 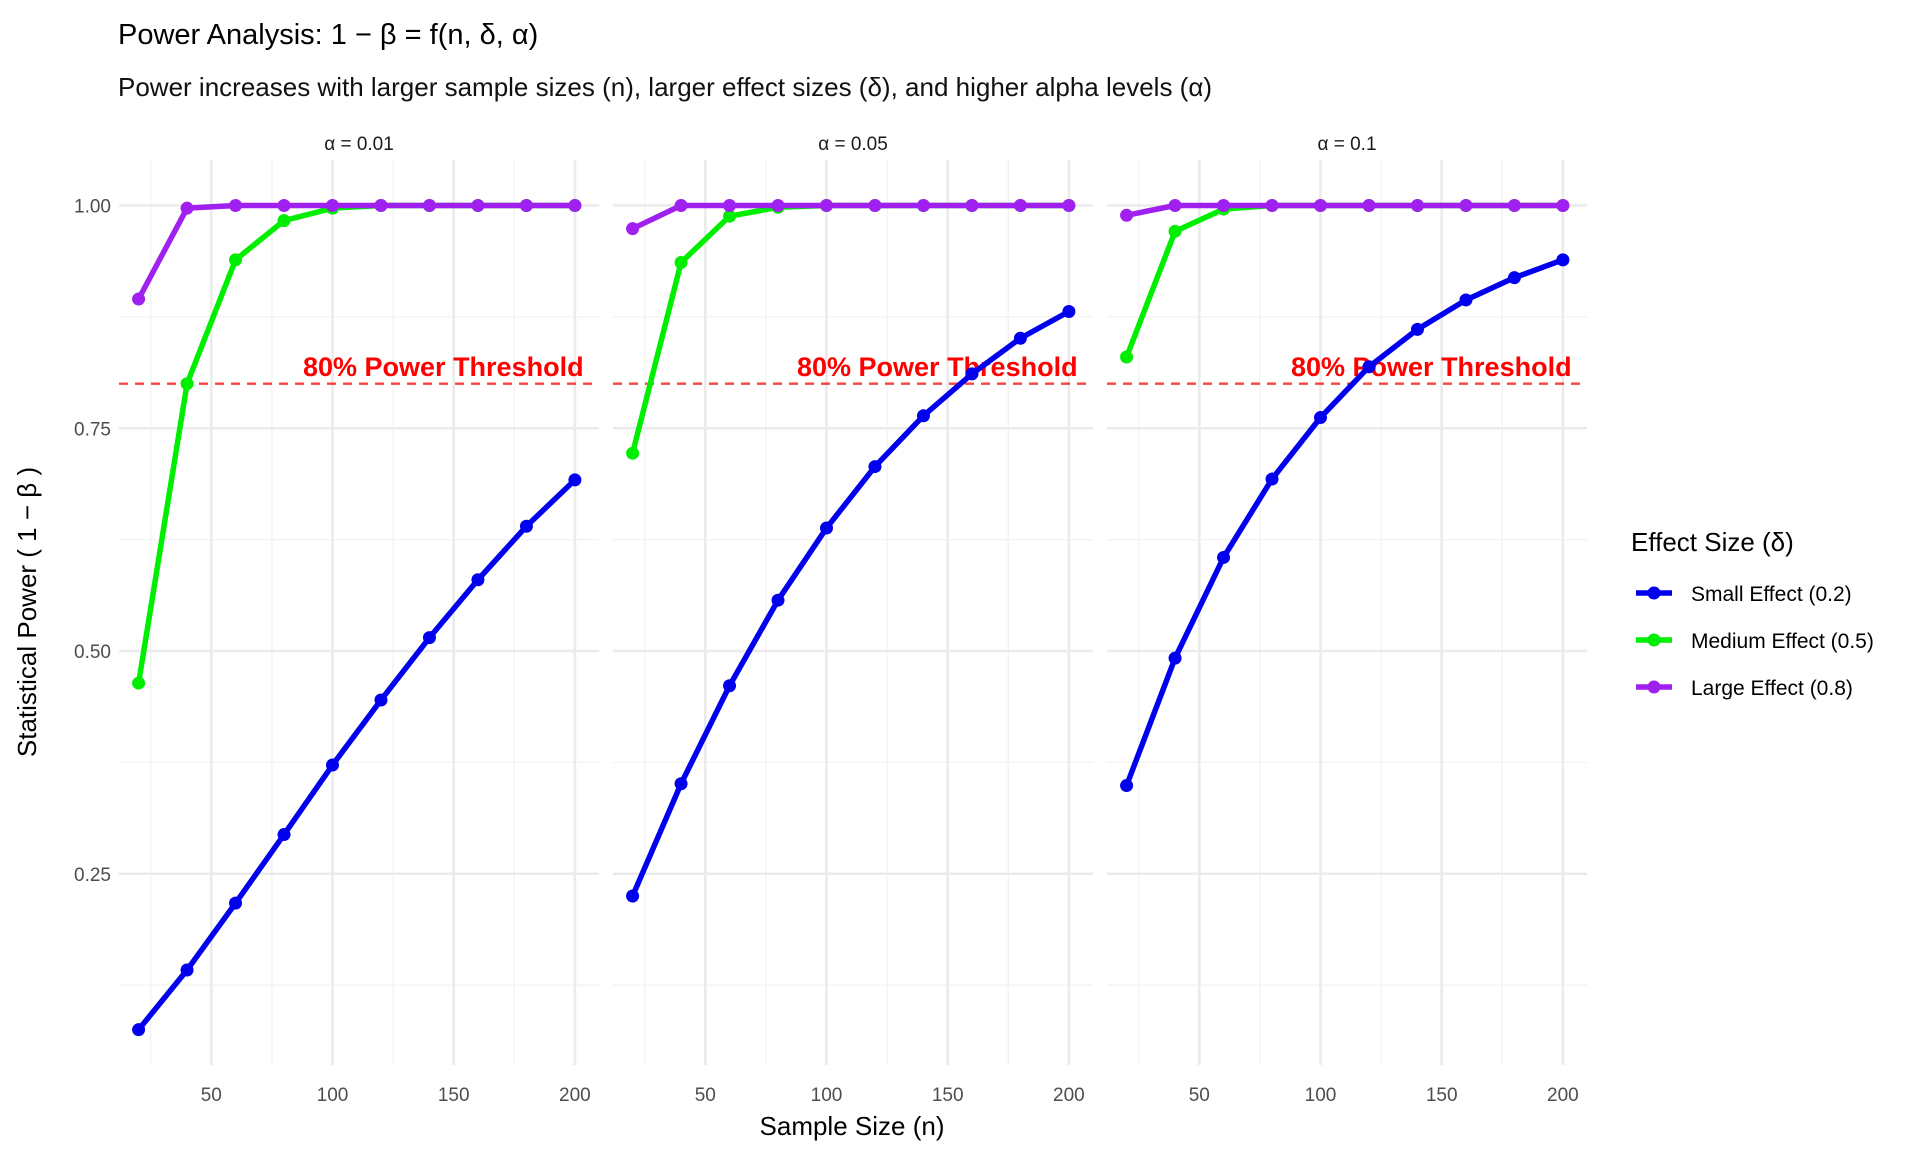 What do you see at coordinates (1772, 688) in the screenshot?
I see `legend-label: Large Effect (0.8)` at bounding box center [1772, 688].